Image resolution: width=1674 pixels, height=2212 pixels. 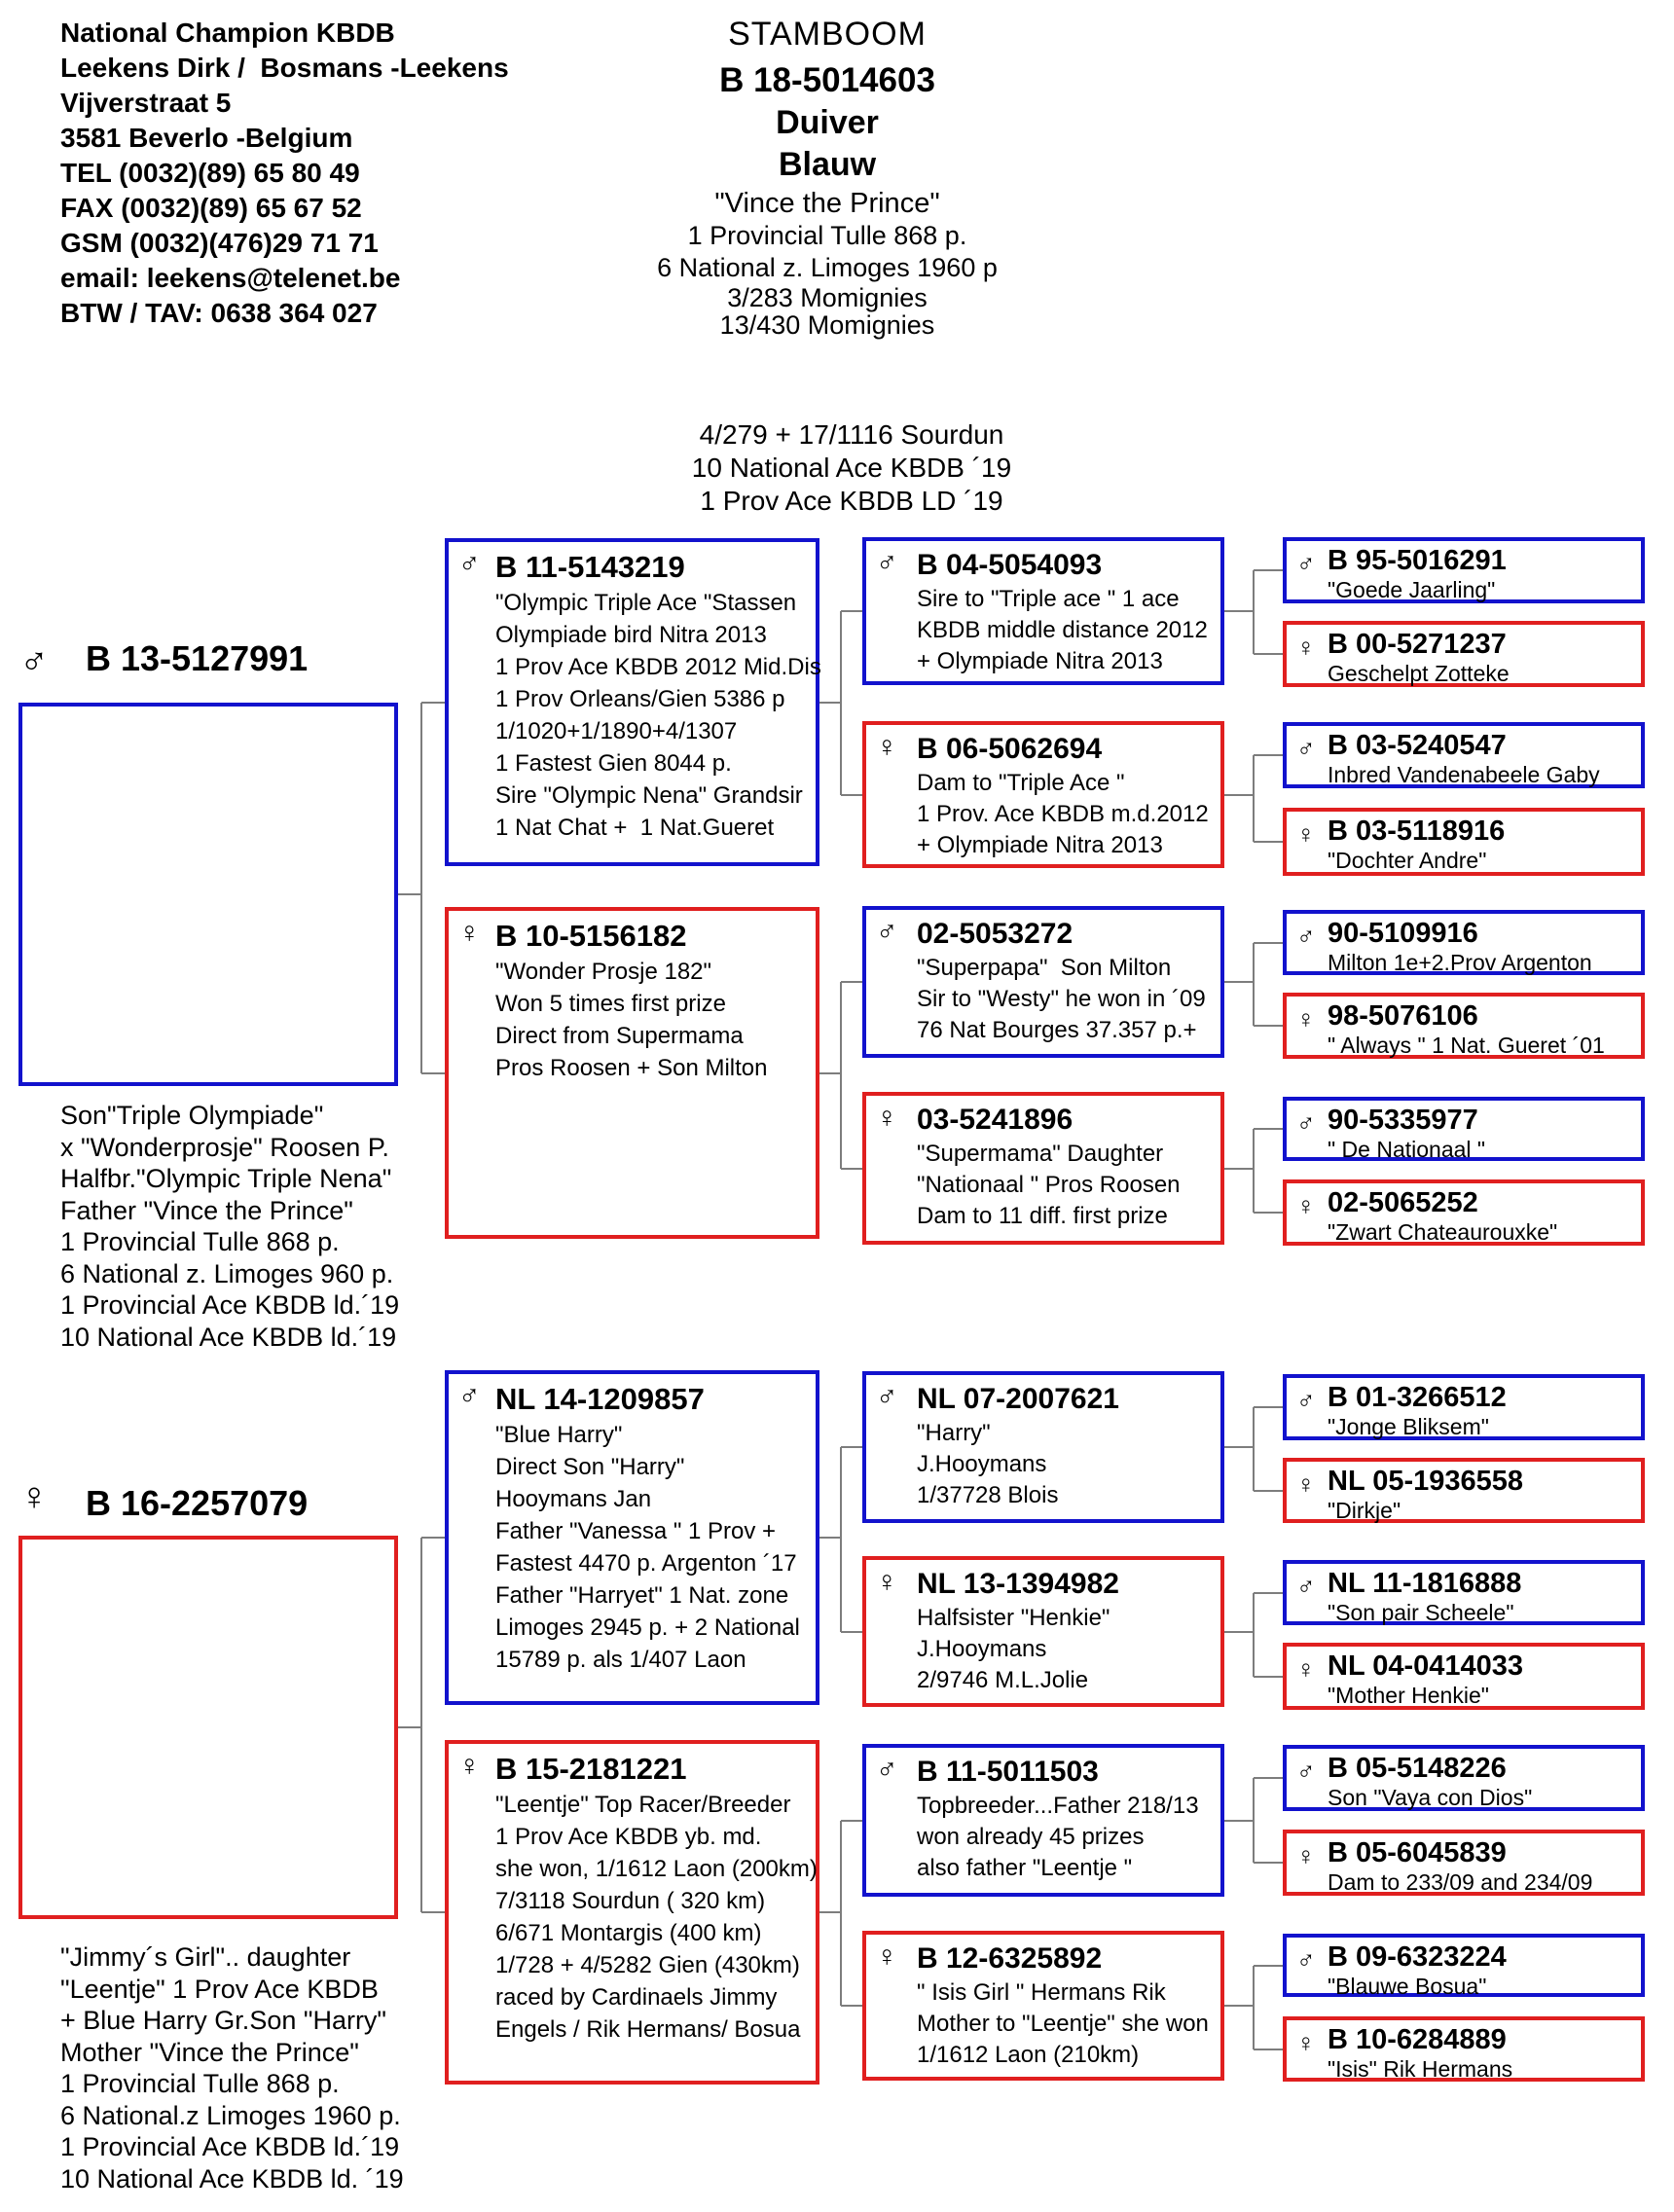 What do you see at coordinates (1040, 845) in the screenshot?
I see `text-line: + Olympiade Nitra 2013` at bounding box center [1040, 845].